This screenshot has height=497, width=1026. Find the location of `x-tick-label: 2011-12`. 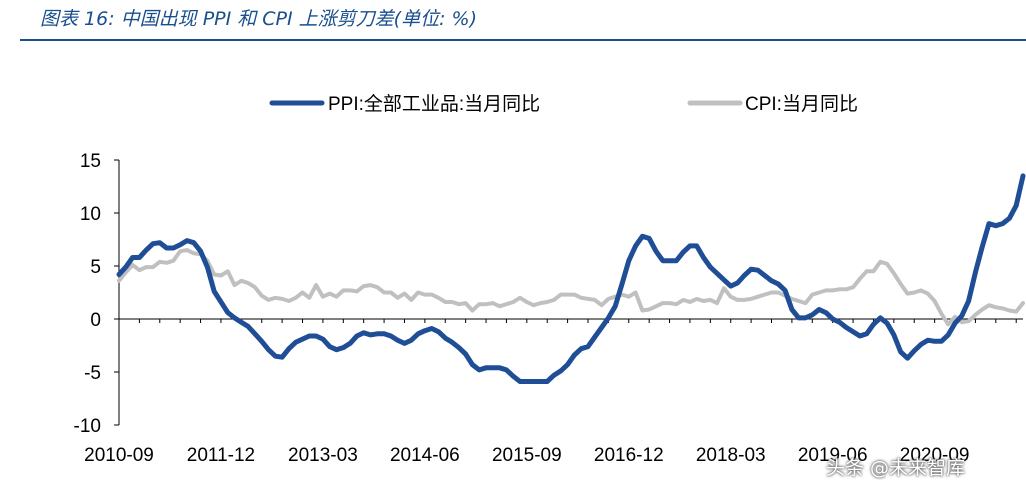

x-tick-label: 2011-12 is located at coordinates (221, 455).